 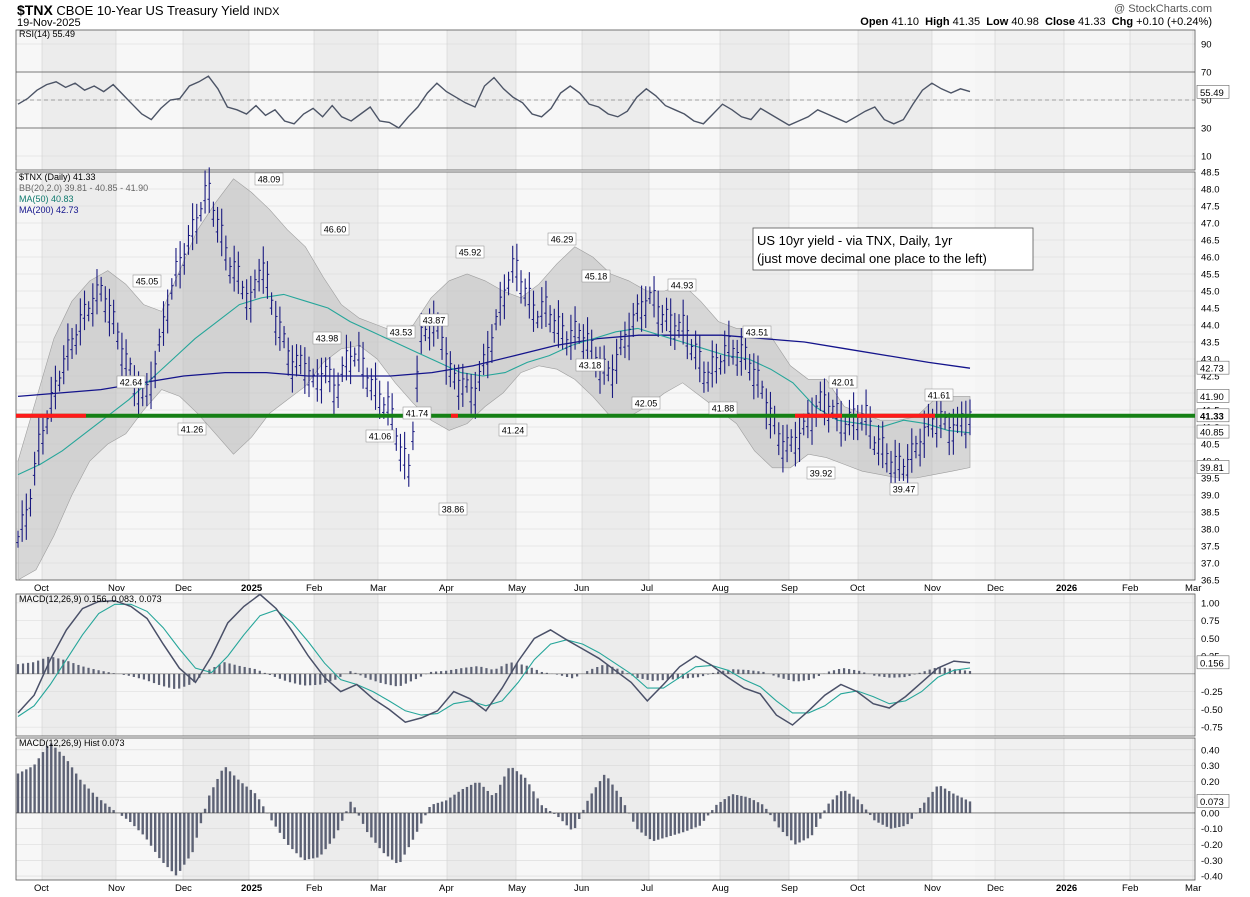 I want to click on price-annotation: 43.87, so click(x=434, y=321).